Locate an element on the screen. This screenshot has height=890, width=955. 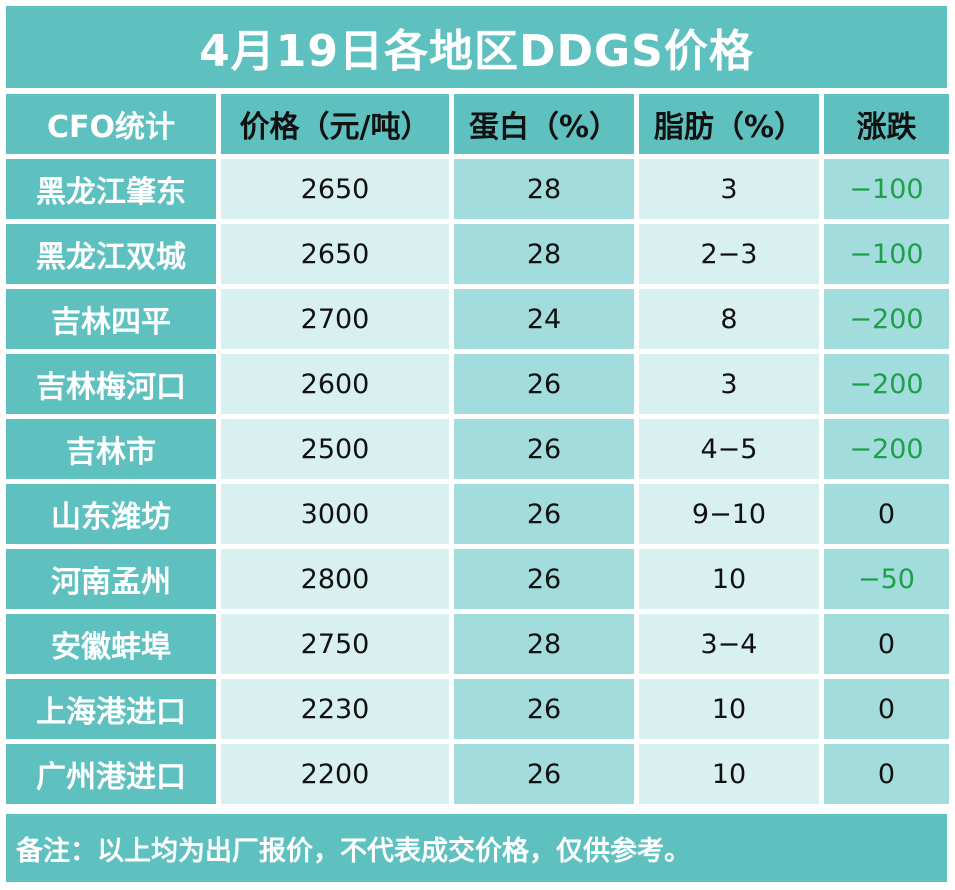
price-cell: 2600 is located at coordinates (335, 384).